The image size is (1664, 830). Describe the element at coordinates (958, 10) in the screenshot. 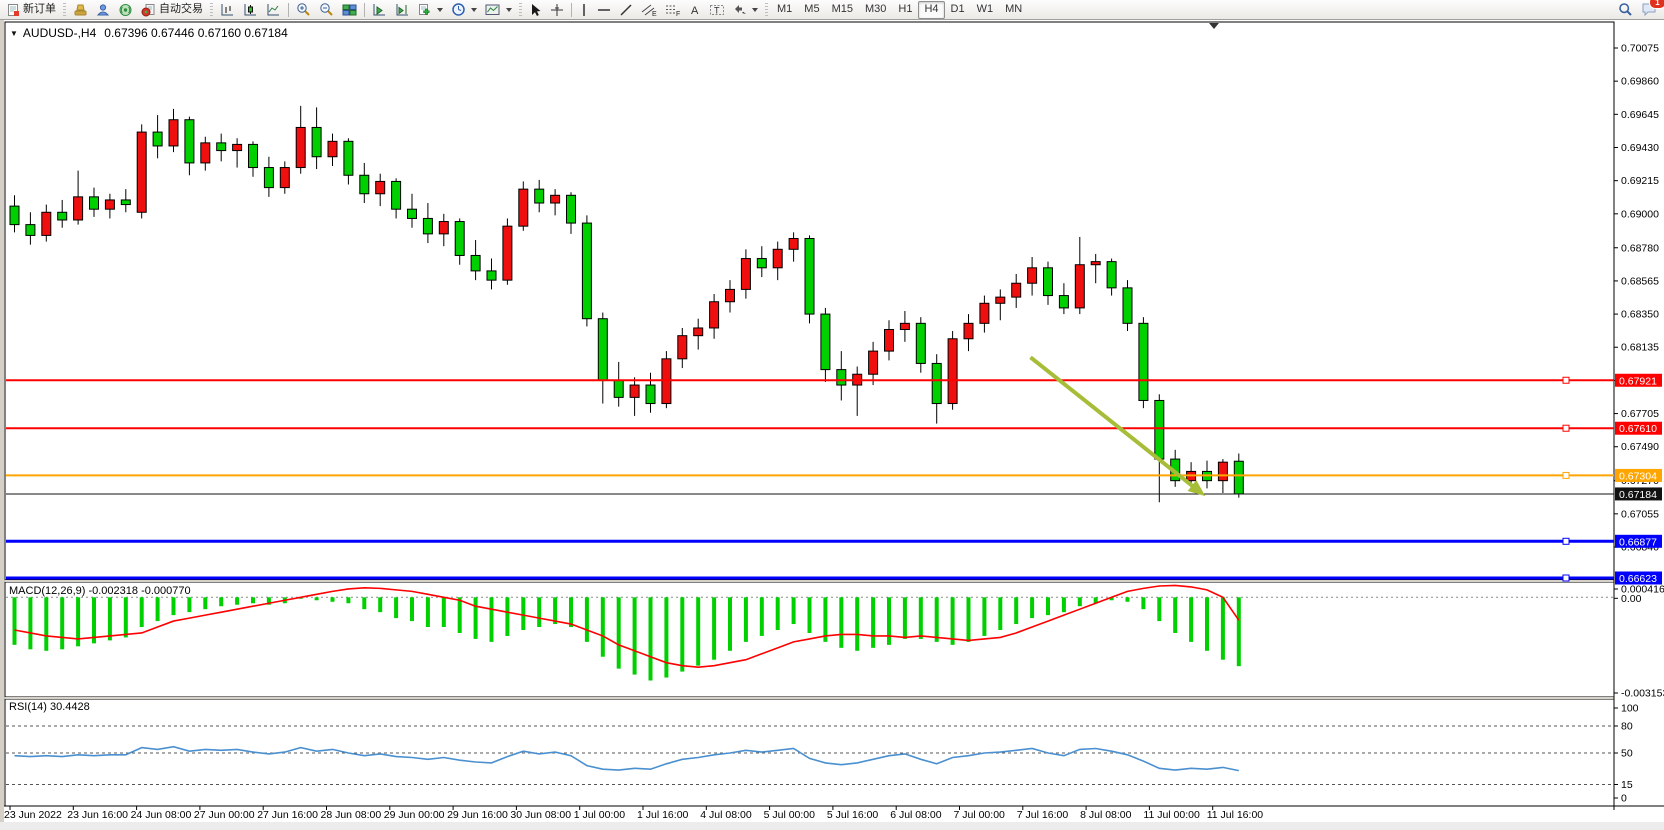

I see `timeframe-button-D1: D1` at that location.